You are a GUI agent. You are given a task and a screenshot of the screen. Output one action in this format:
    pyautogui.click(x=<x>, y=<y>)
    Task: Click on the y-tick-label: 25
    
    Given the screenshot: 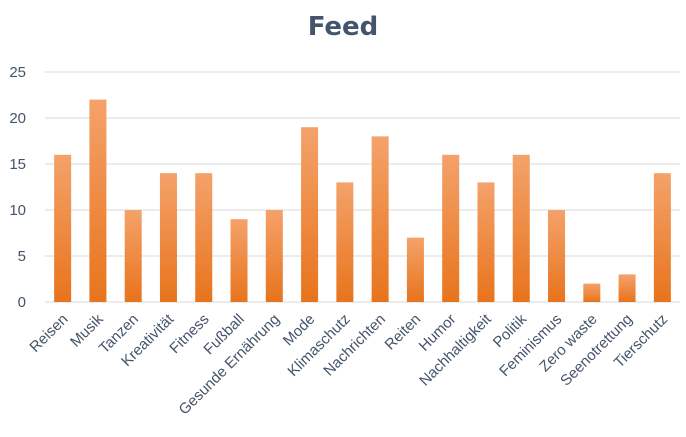 What is the action you would take?
    pyautogui.click(x=17, y=72)
    